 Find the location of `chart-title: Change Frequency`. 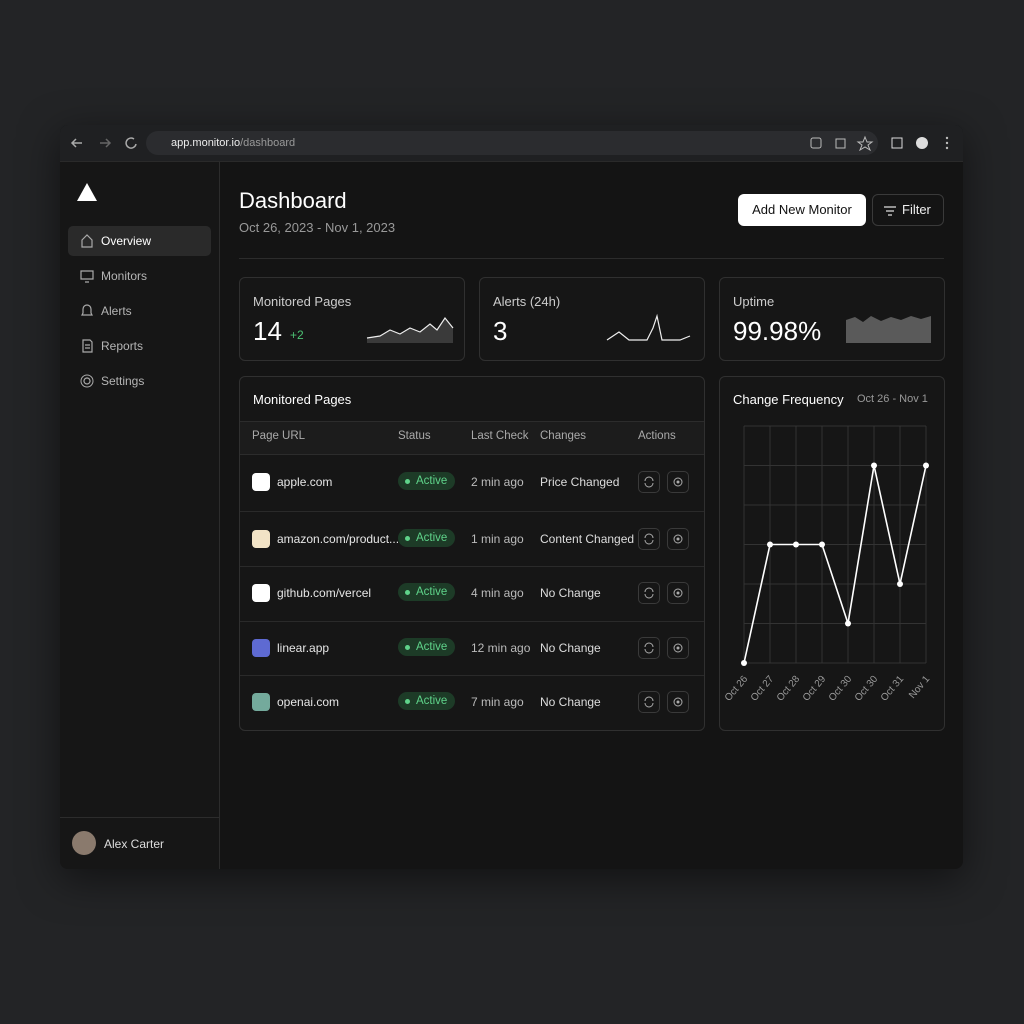

chart-title: Change Frequency is located at coordinates (788, 399).